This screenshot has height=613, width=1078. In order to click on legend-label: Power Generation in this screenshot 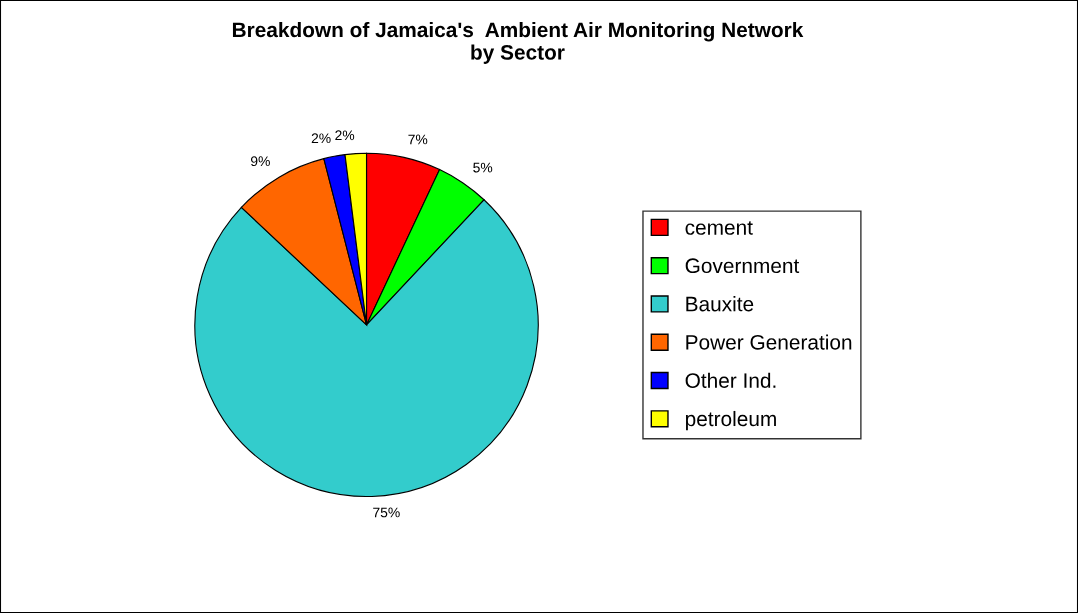, I will do `click(769, 342)`.